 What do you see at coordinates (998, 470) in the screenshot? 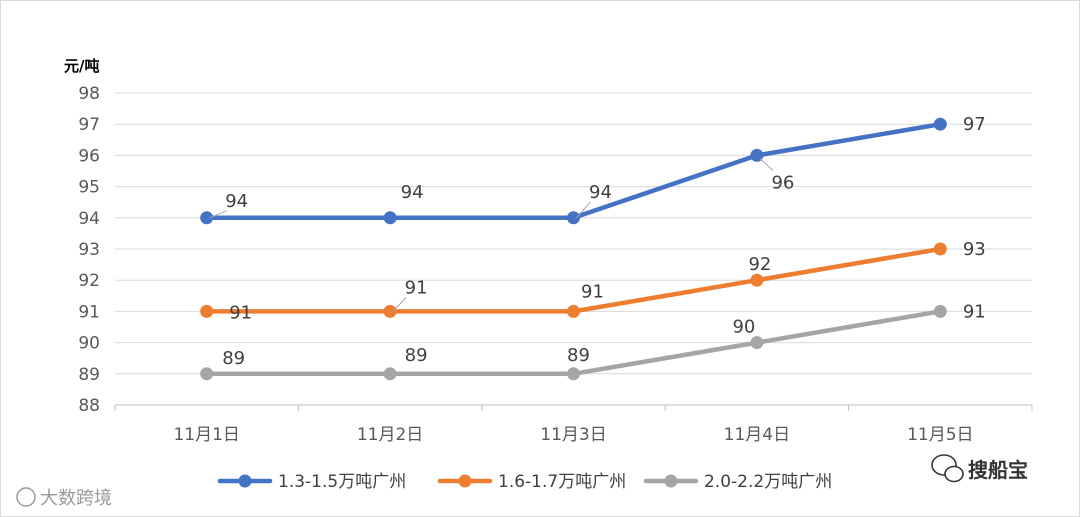
I see `watermark-right-text: 搜船宝` at bounding box center [998, 470].